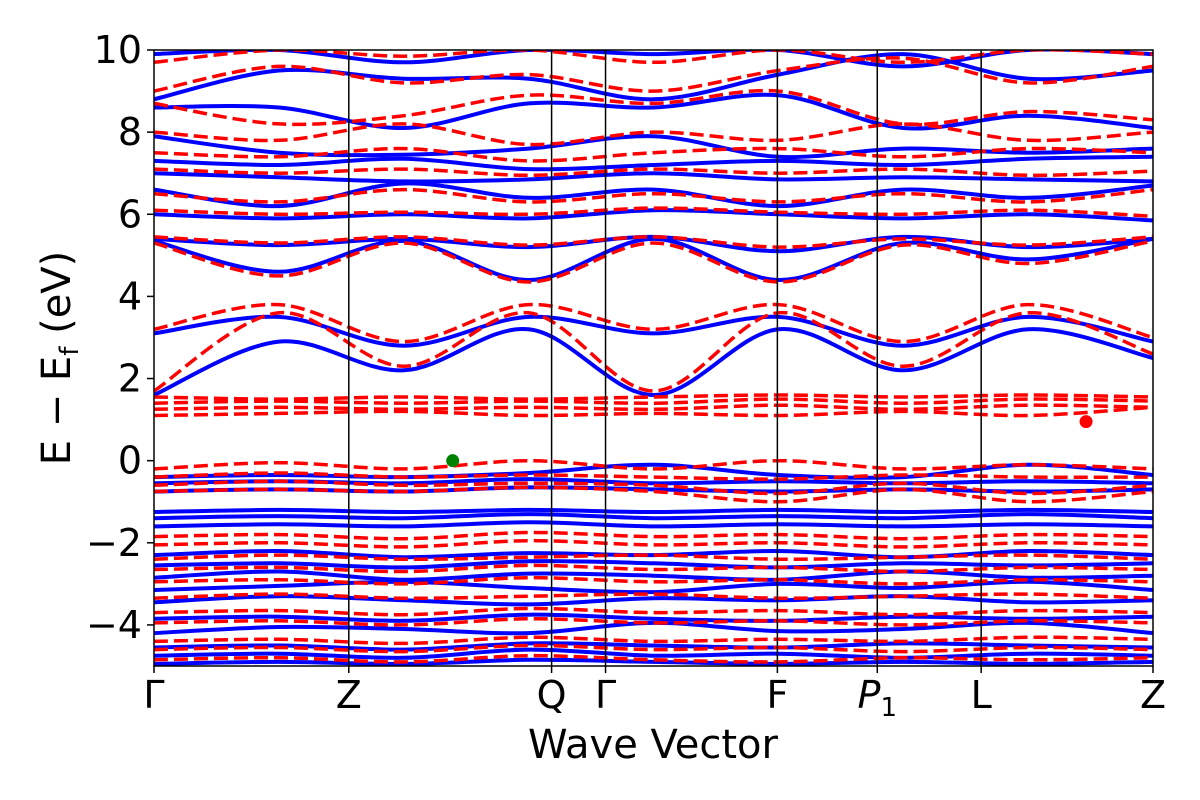 This screenshot has width=1200, height=800. Describe the element at coordinates (130, 461) in the screenshot. I see `y-tick-label-2: 0` at that location.